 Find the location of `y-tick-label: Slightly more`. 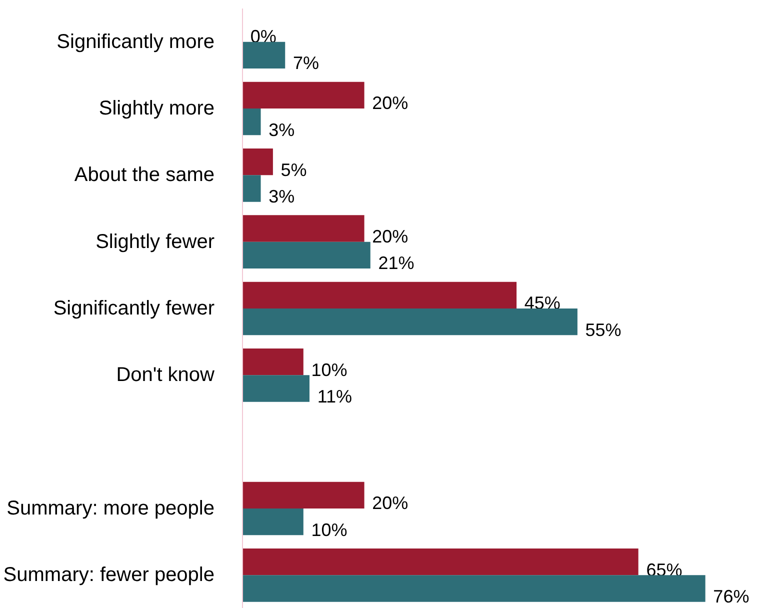

y-tick-label: Slightly more is located at coordinates (156, 109).